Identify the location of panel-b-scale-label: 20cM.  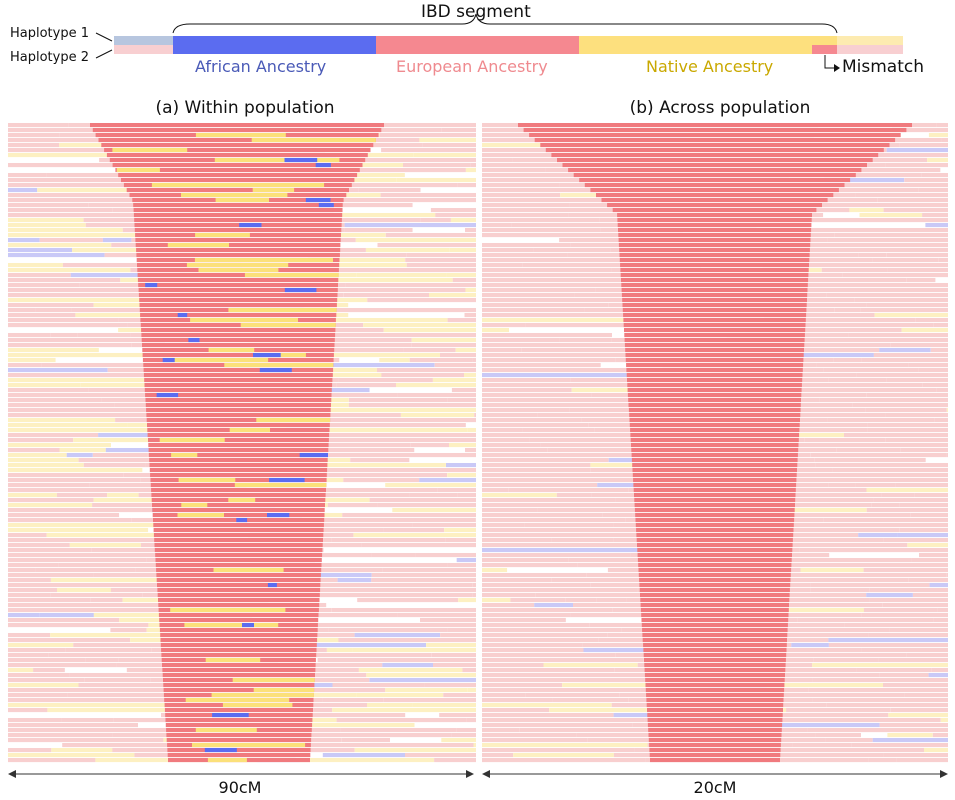
(715, 787).